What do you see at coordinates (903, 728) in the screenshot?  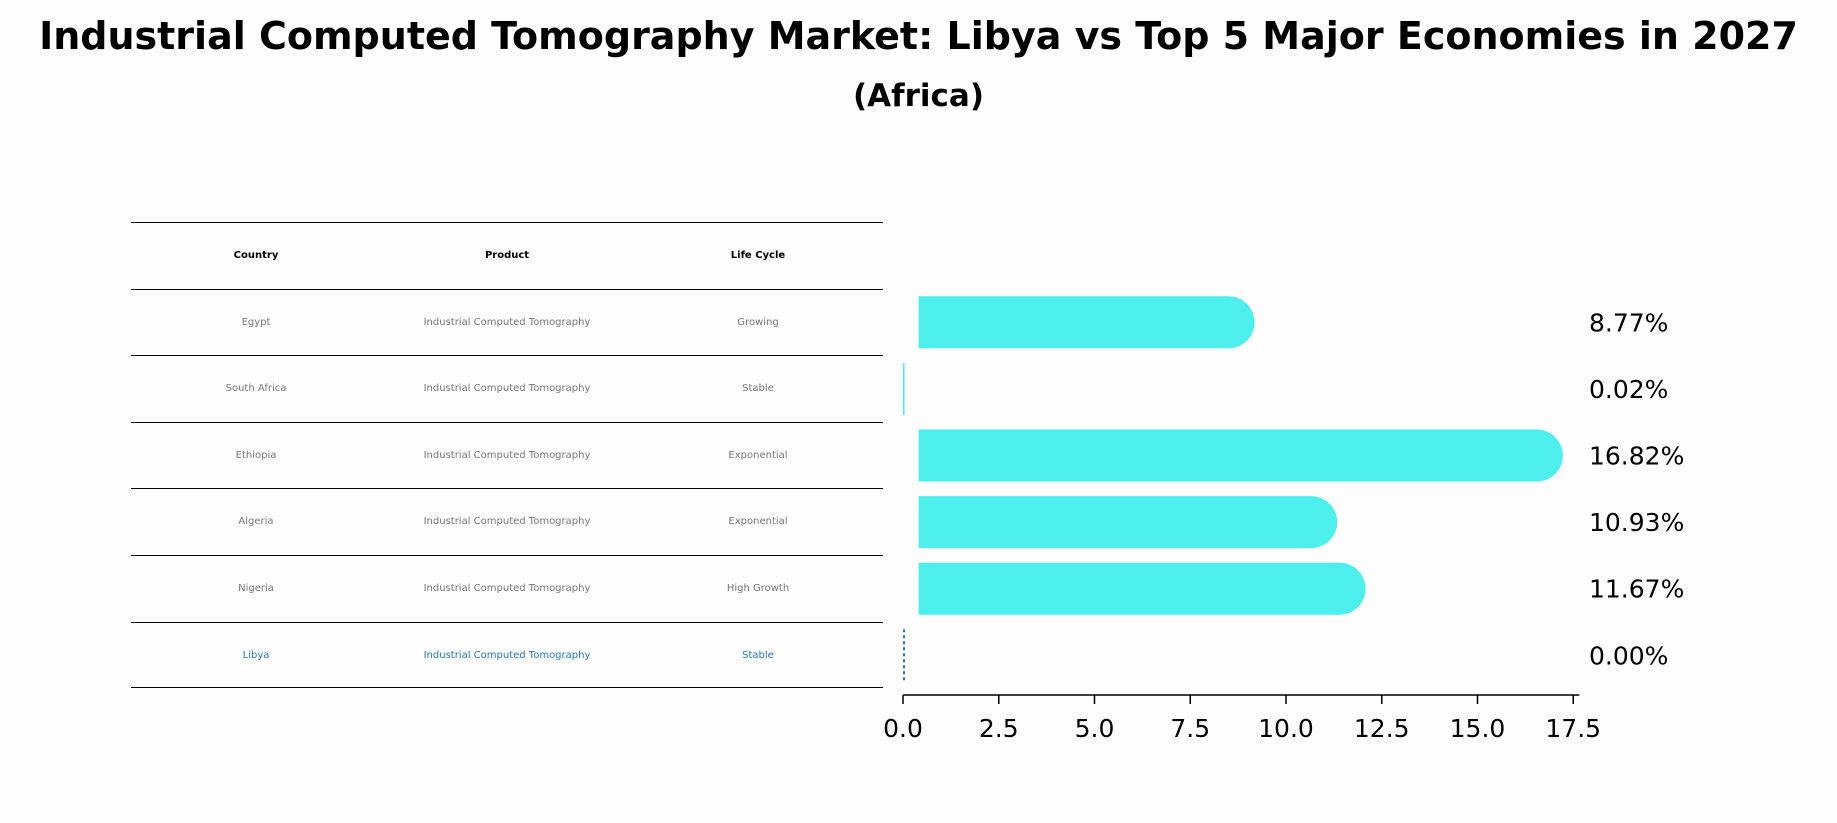 I see `x-tick-label: 0.0` at bounding box center [903, 728].